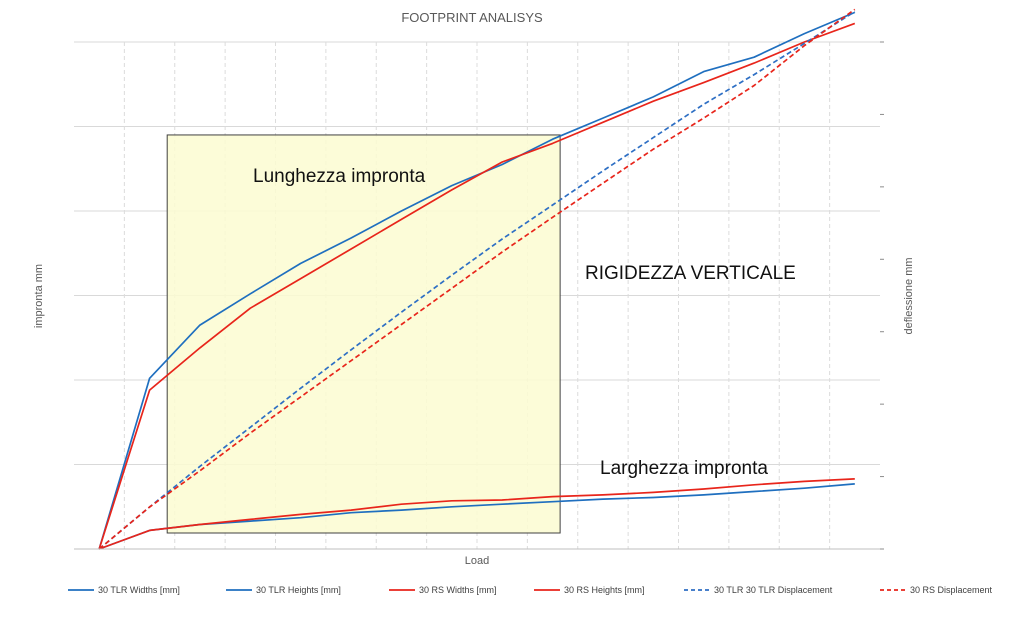 Image resolution: width=1024 pixels, height=636 pixels. I want to click on legend-label-2: 30 RS Widths [mm], so click(458, 590).